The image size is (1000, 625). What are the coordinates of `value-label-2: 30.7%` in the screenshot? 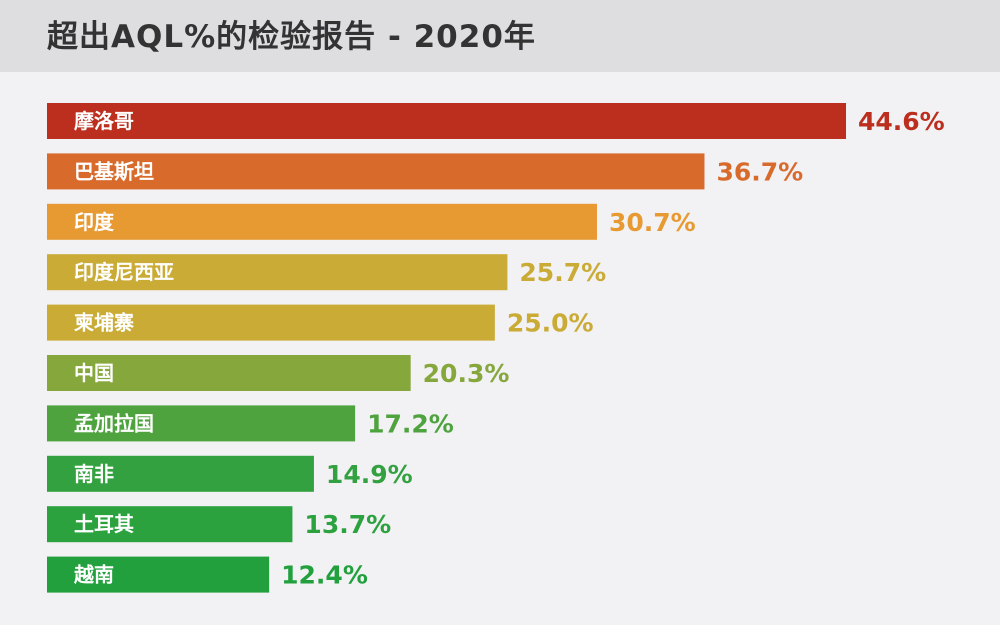 It's located at (652, 222).